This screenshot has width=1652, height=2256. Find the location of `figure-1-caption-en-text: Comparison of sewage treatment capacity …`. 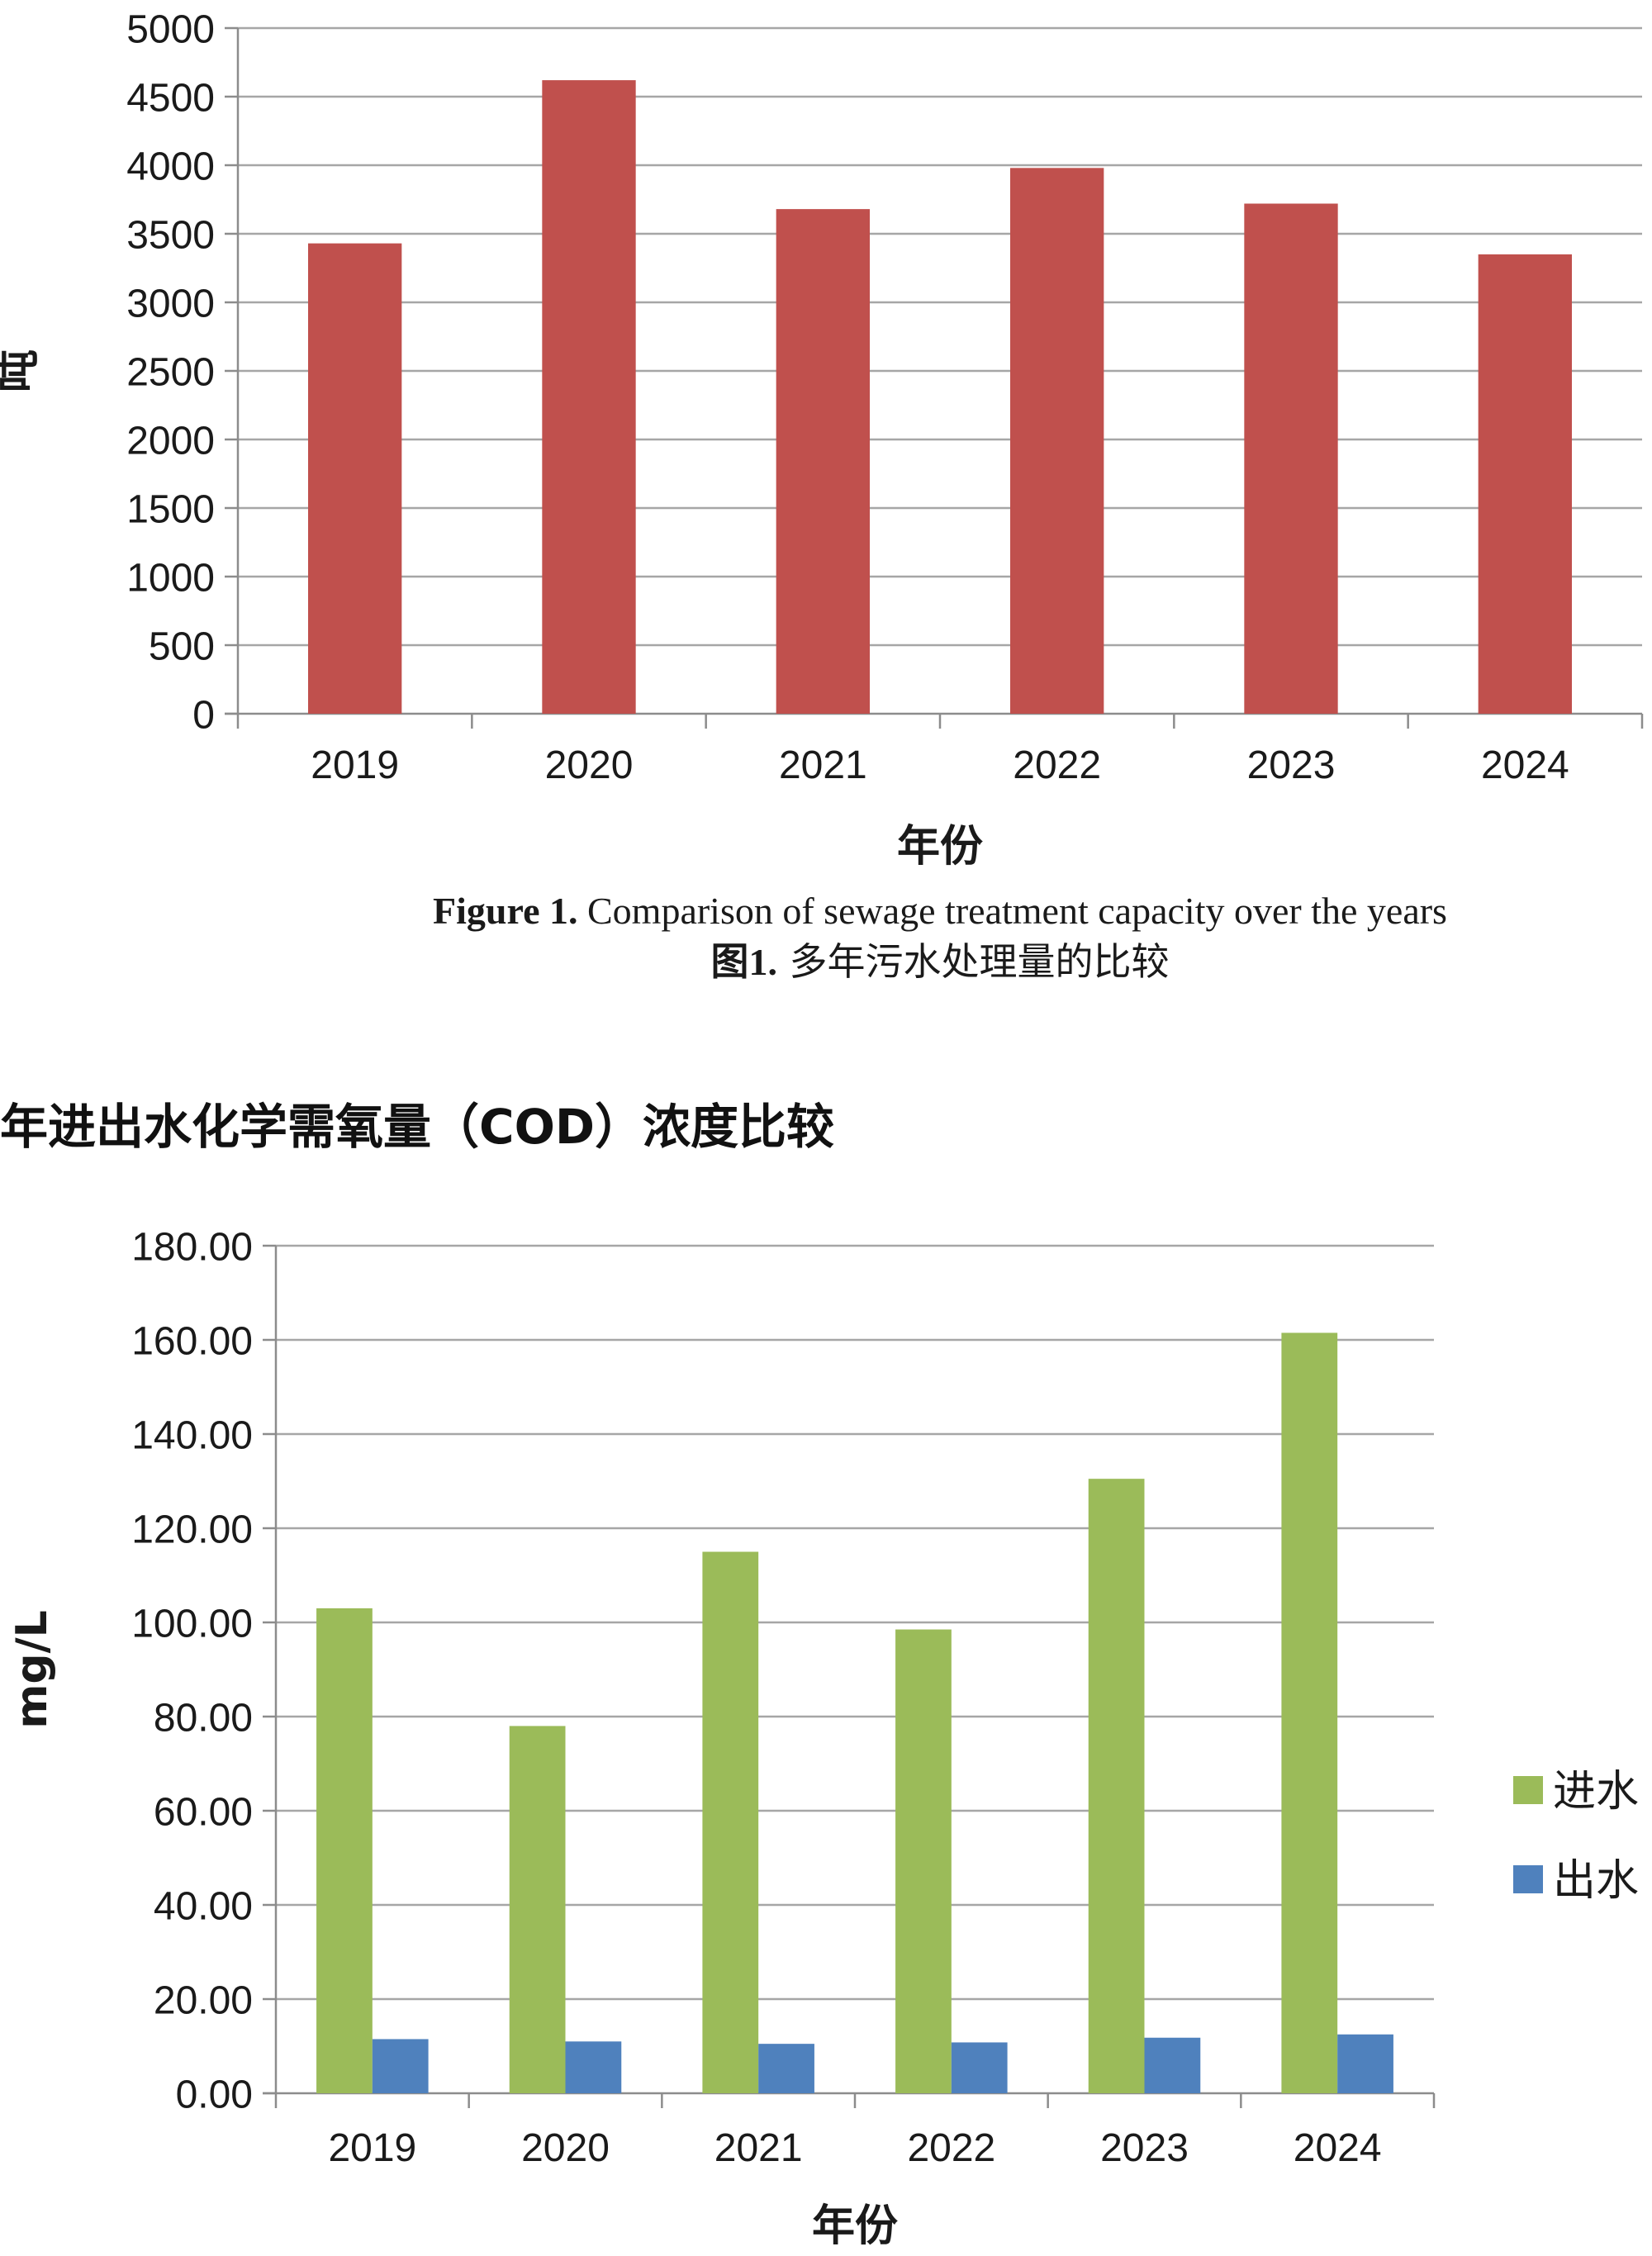

figure-1-caption-en-text: Comparison of sewage treatment capacity … is located at coordinates (1011, 911).